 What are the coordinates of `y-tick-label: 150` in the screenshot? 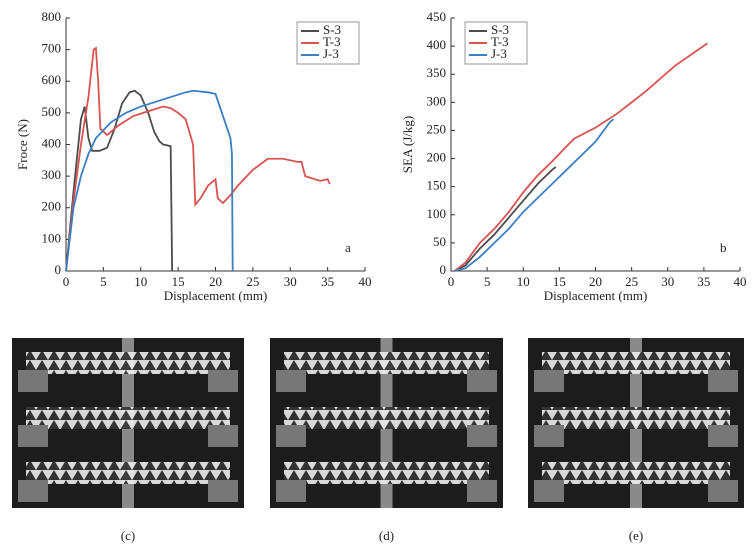 It's located at (437, 185).